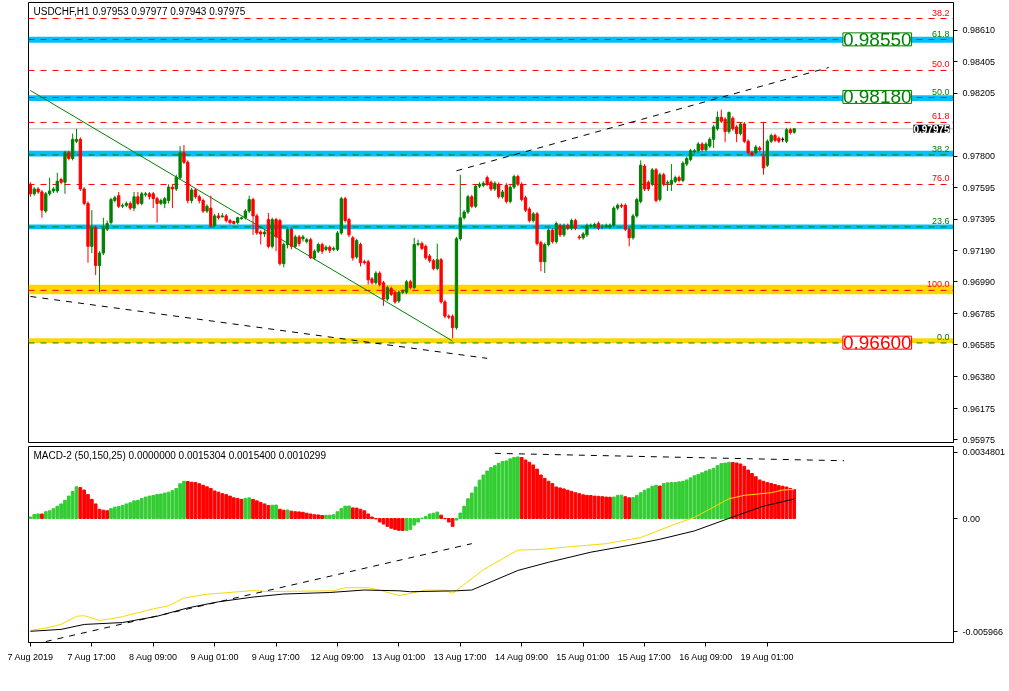  I want to click on y-tick-label: 0.96990, so click(979, 281).